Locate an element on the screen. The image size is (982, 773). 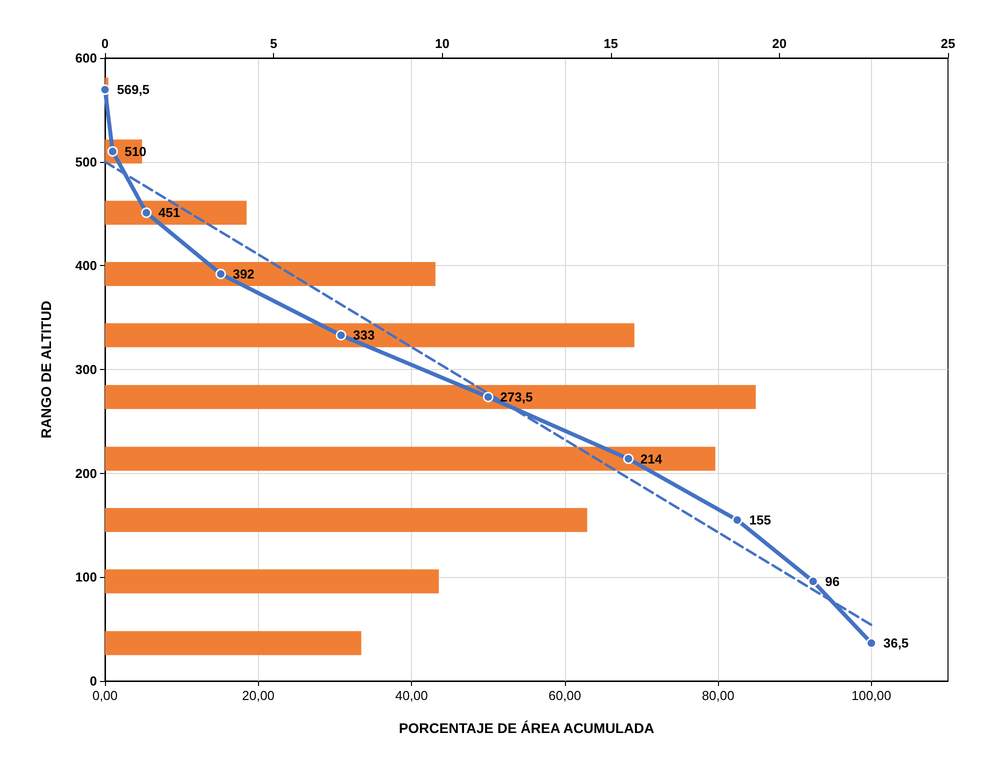
annotation: 96 is located at coordinates (832, 581).